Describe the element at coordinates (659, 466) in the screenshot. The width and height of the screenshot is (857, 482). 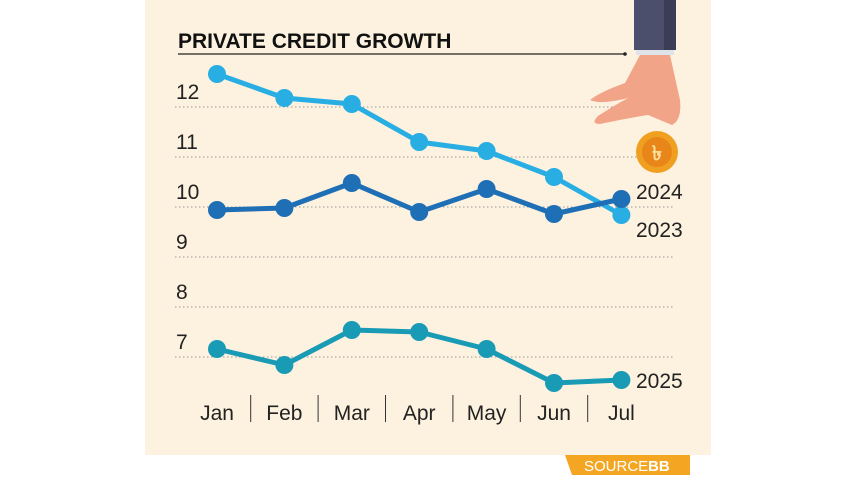
I see `source-value: BB` at that location.